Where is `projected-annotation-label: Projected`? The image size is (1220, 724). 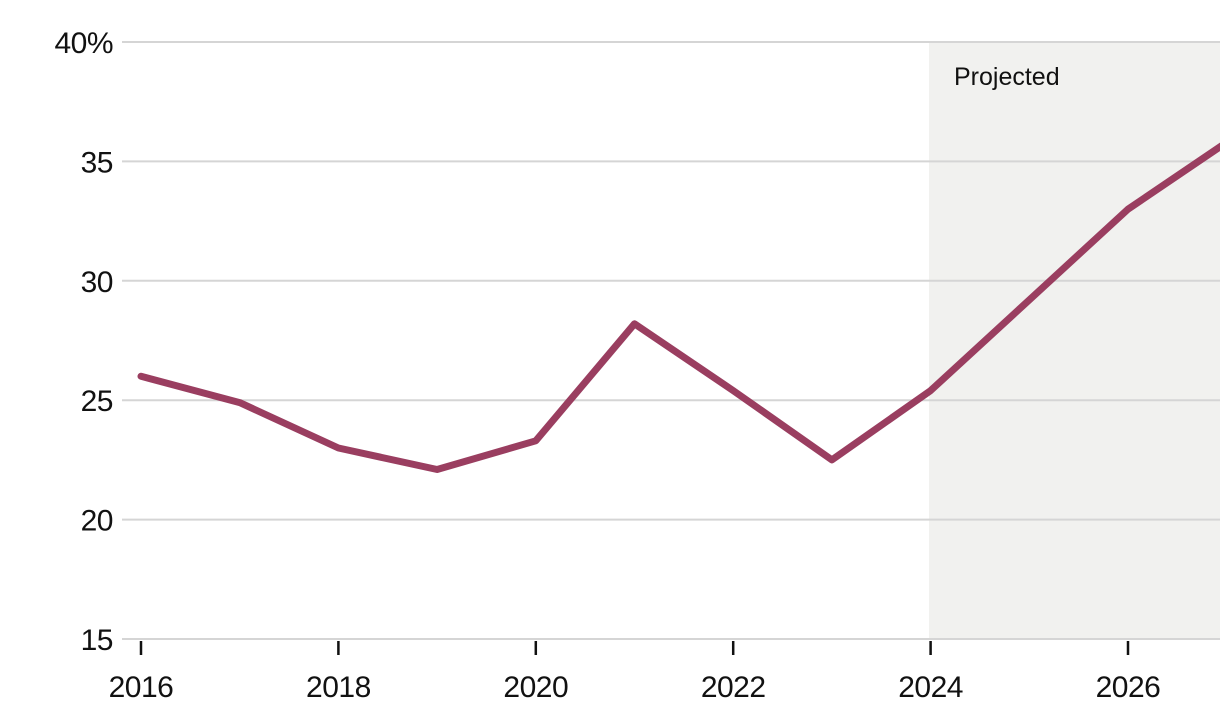
projected-annotation-label: Projected is located at coordinates (1007, 77).